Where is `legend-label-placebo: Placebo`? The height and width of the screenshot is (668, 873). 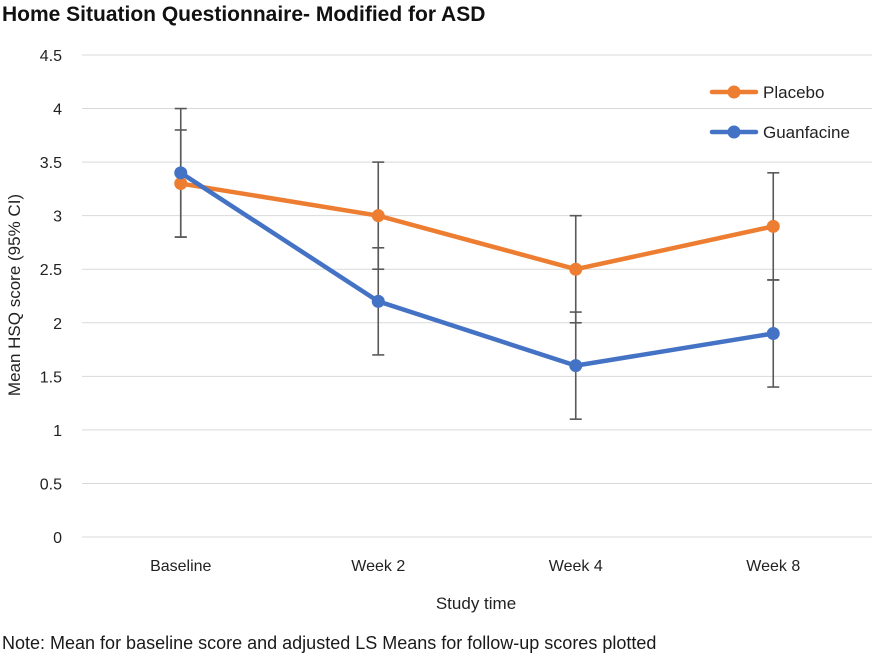
legend-label-placebo: Placebo is located at coordinates (793, 92).